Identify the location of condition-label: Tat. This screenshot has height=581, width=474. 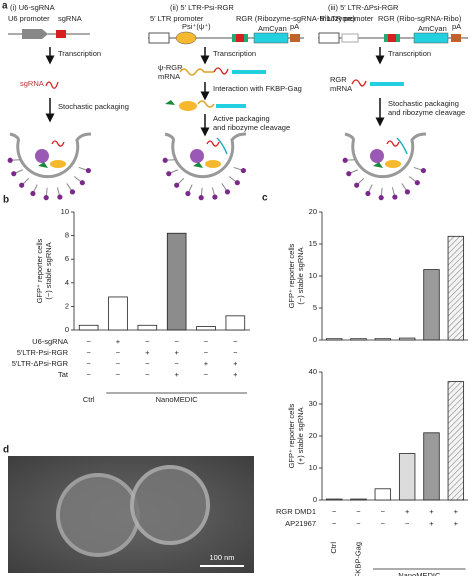
(63, 374).